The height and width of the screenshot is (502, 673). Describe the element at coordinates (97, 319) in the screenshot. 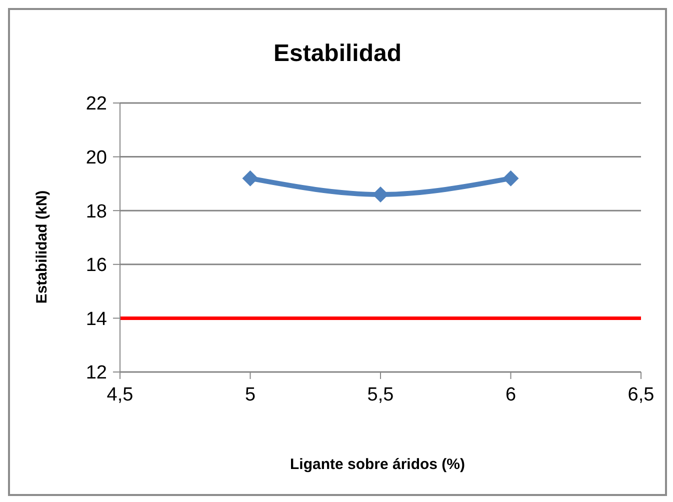

I see `y-tick-label: 14` at that location.